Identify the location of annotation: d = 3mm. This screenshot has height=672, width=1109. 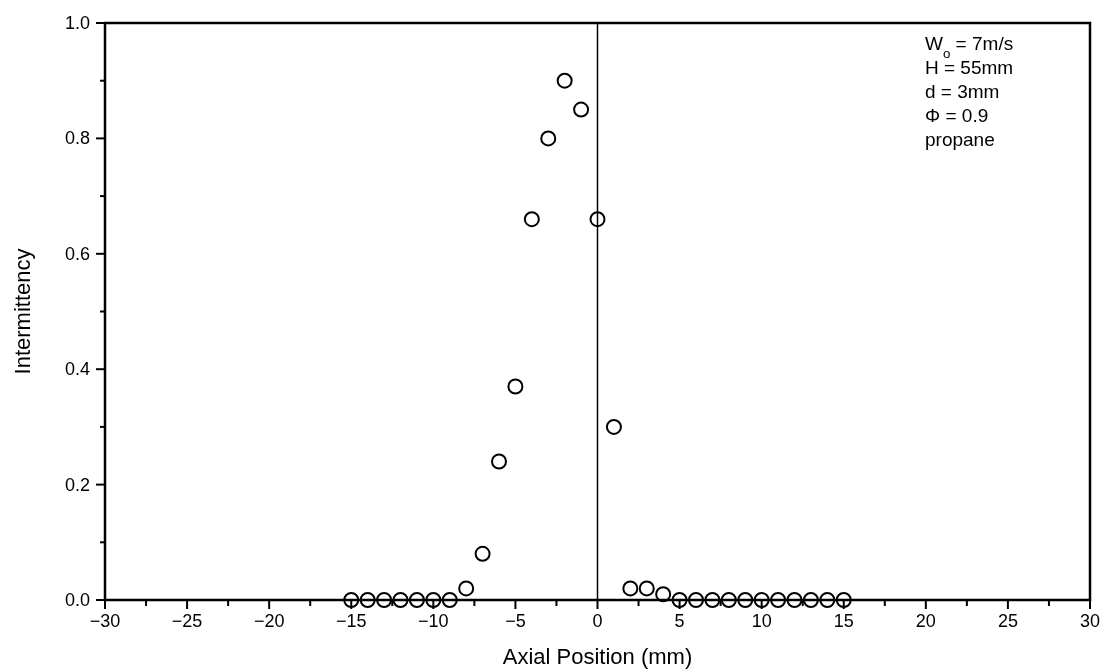
(962, 91).